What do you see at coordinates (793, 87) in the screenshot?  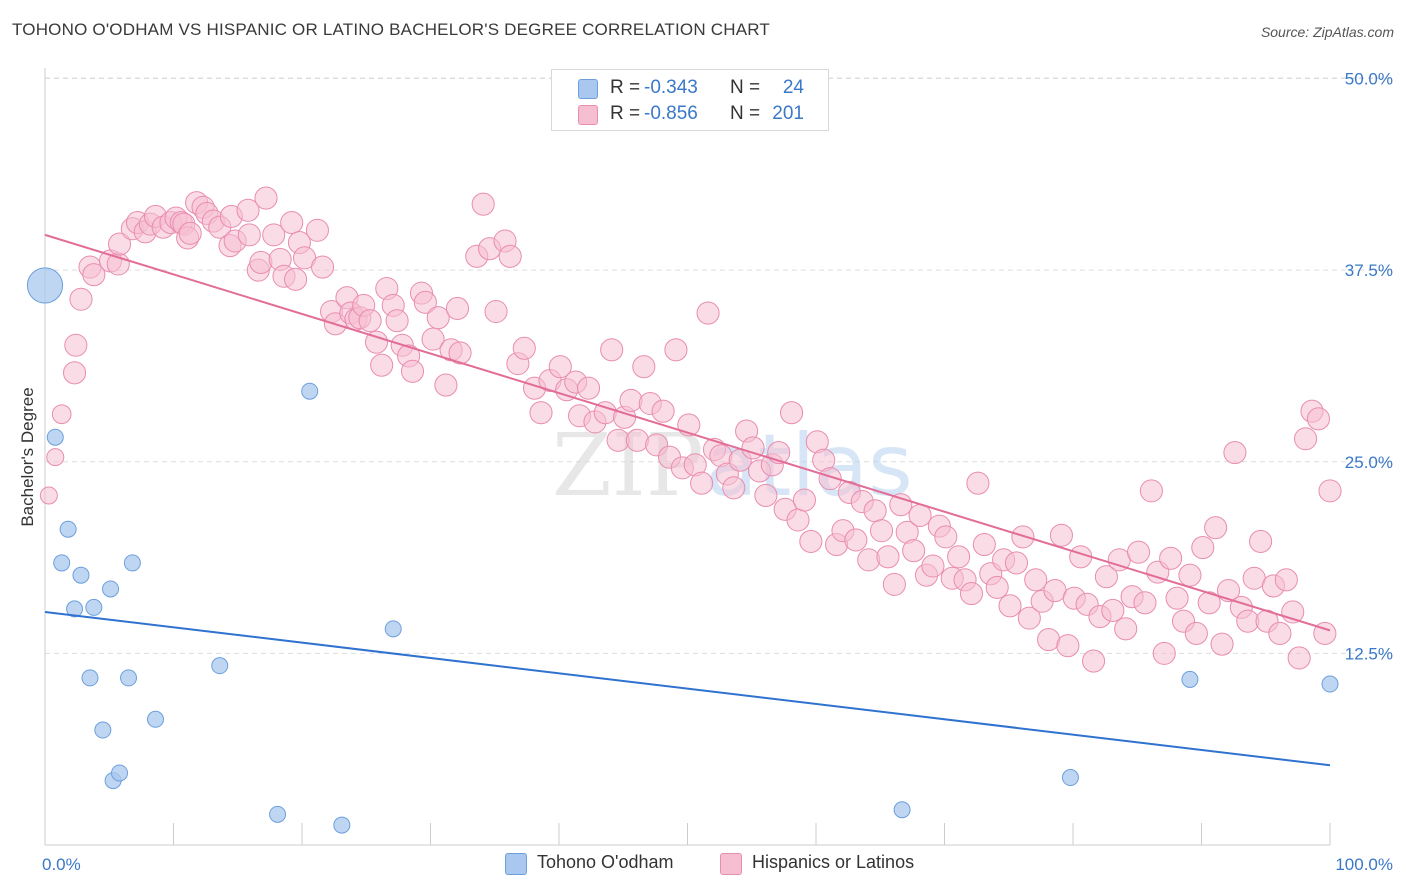 I see `n-value: 24` at bounding box center [793, 87].